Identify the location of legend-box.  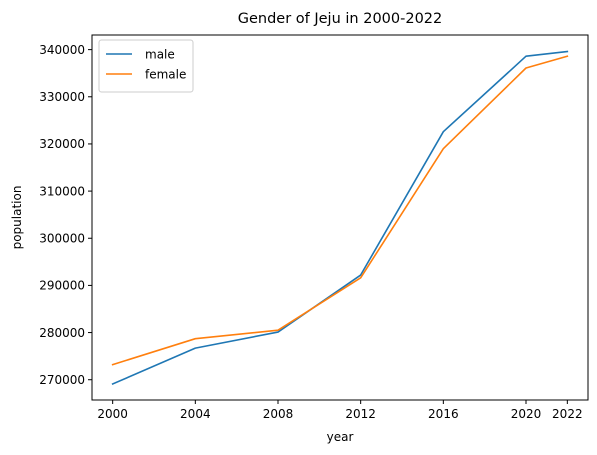
(146, 66).